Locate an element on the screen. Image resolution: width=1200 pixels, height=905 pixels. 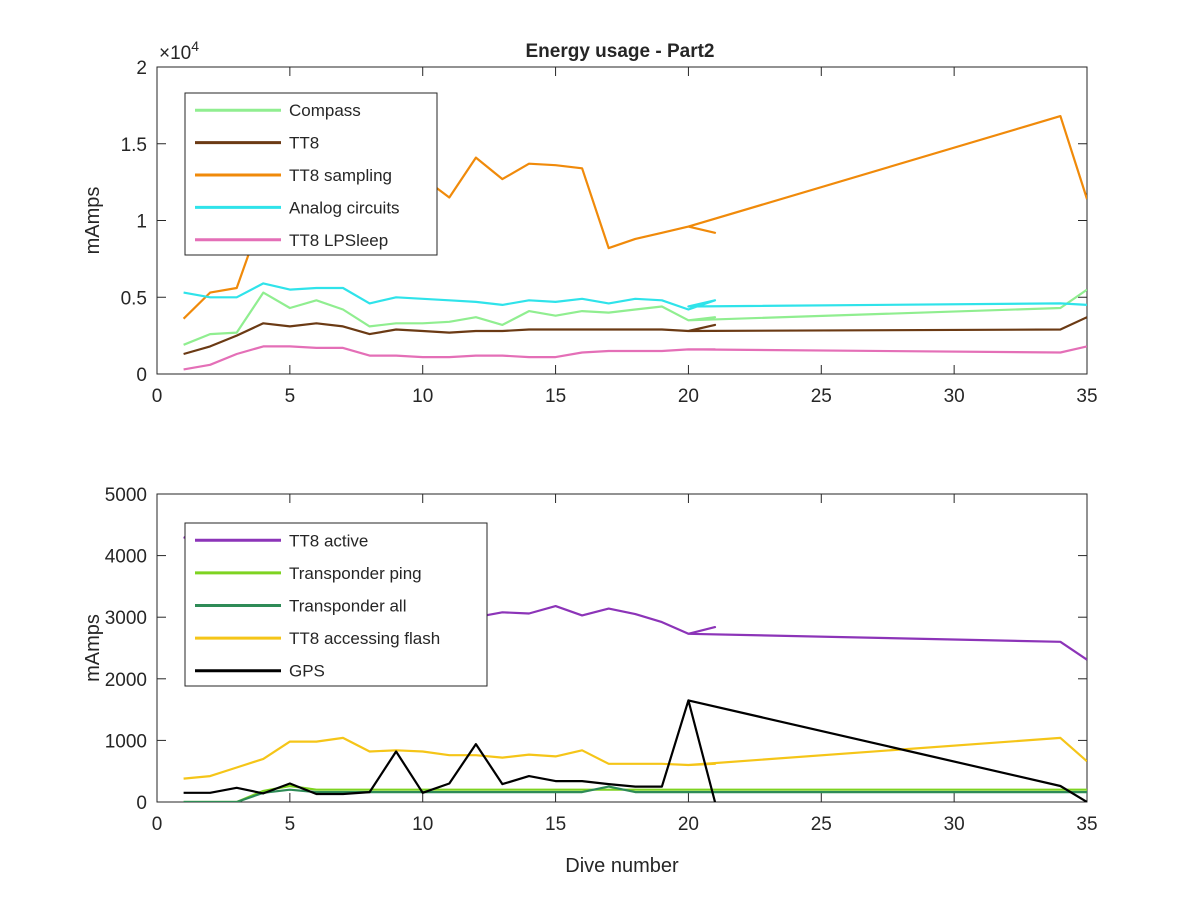
x-axis-label: Dive number is located at coordinates (622, 866).